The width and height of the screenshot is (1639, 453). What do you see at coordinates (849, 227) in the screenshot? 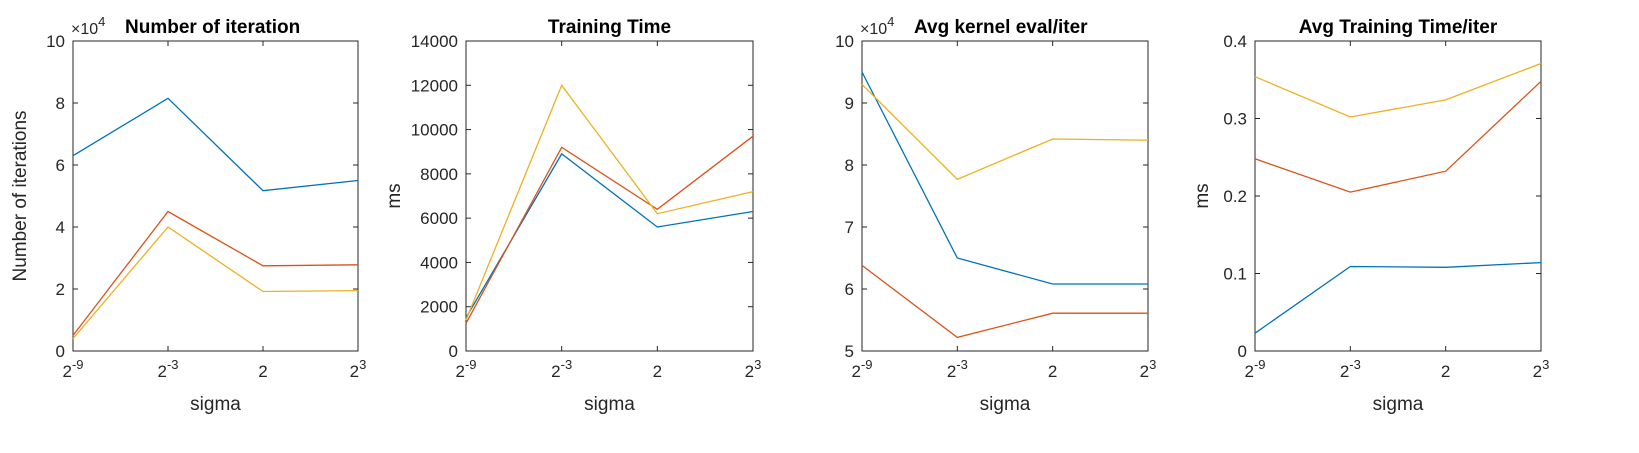
I see `y-tick-label: 7` at bounding box center [849, 227].